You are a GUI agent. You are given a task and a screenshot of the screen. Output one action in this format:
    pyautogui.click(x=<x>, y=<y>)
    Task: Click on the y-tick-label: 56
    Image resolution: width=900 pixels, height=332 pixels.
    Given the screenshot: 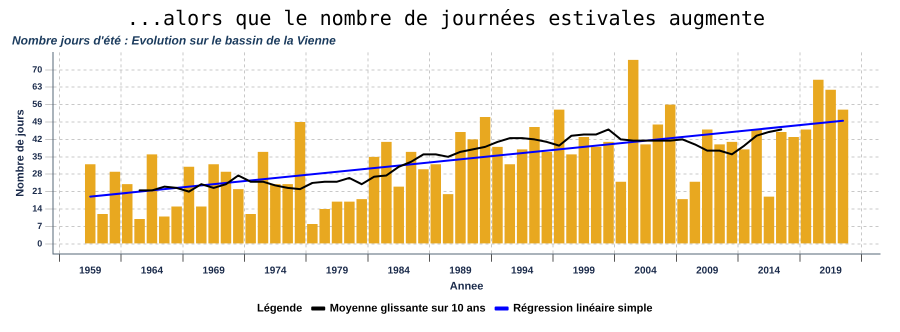 What is the action you would take?
    pyautogui.click(x=37, y=104)
    